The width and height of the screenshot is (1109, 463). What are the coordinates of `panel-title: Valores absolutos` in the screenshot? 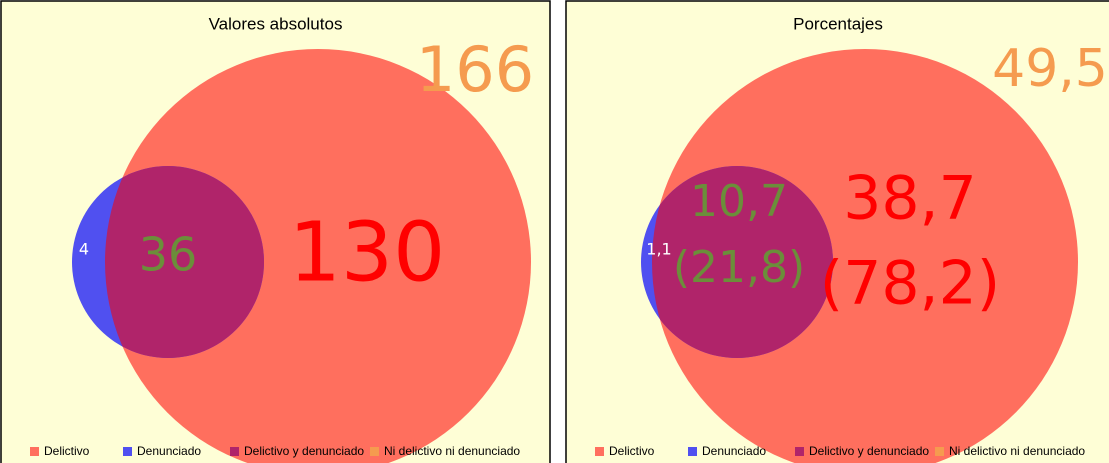 It's located at (276, 23).